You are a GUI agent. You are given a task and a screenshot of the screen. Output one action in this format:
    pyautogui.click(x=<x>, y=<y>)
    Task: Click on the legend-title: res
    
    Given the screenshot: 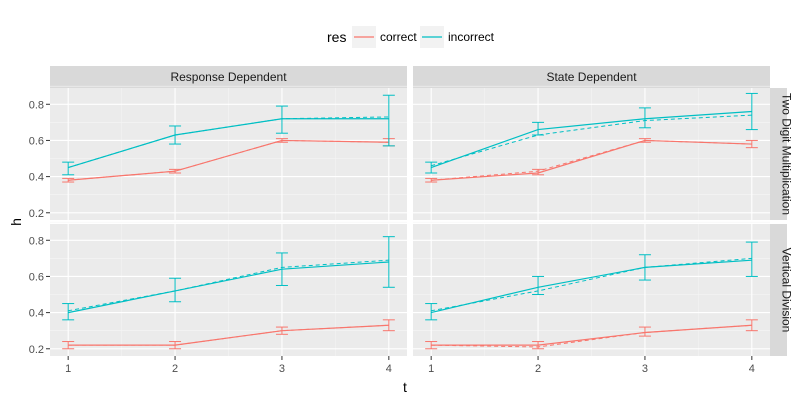 What is the action you would take?
    pyautogui.click(x=336, y=37)
    